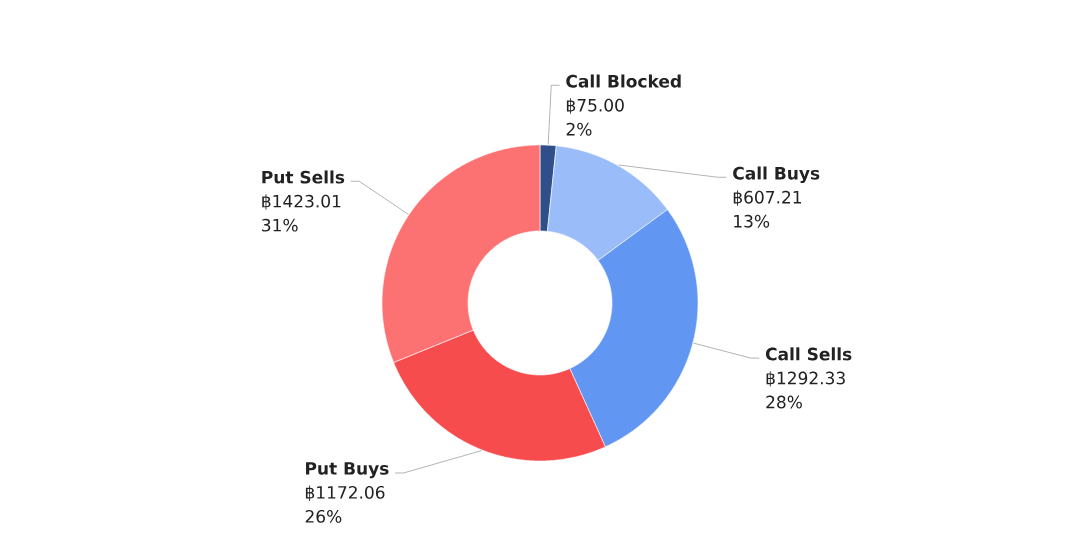  Describe the element at coordinates (345, 493) in the screenshot. I see `data-label: ฿1172.06` at that location.